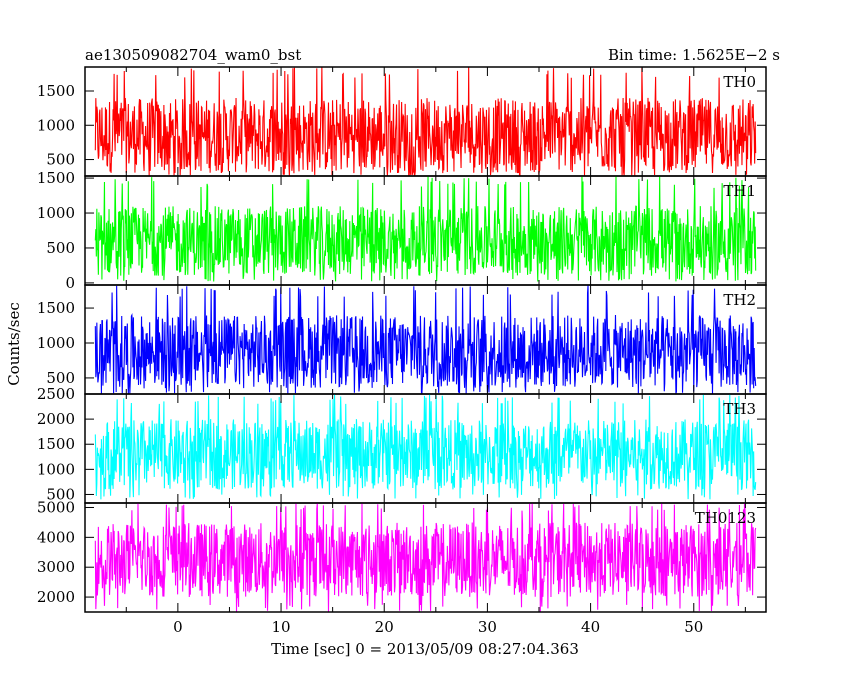 The height and width of the screenshot is (680, 850). What do you see at coordinates (739, 82) in the screenshot?
I see `panel-label-th0: TH0` at bounding box center [739, 82].